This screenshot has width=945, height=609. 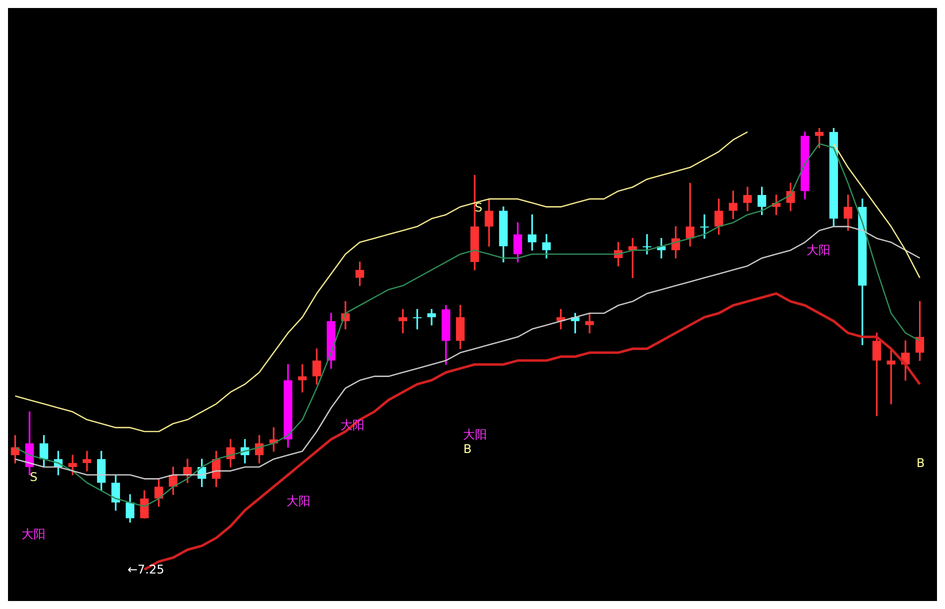 What do you see at coordinates (34, 533) in the screenshot?
I see `text: 大阳` at bounding box center [34, 533].